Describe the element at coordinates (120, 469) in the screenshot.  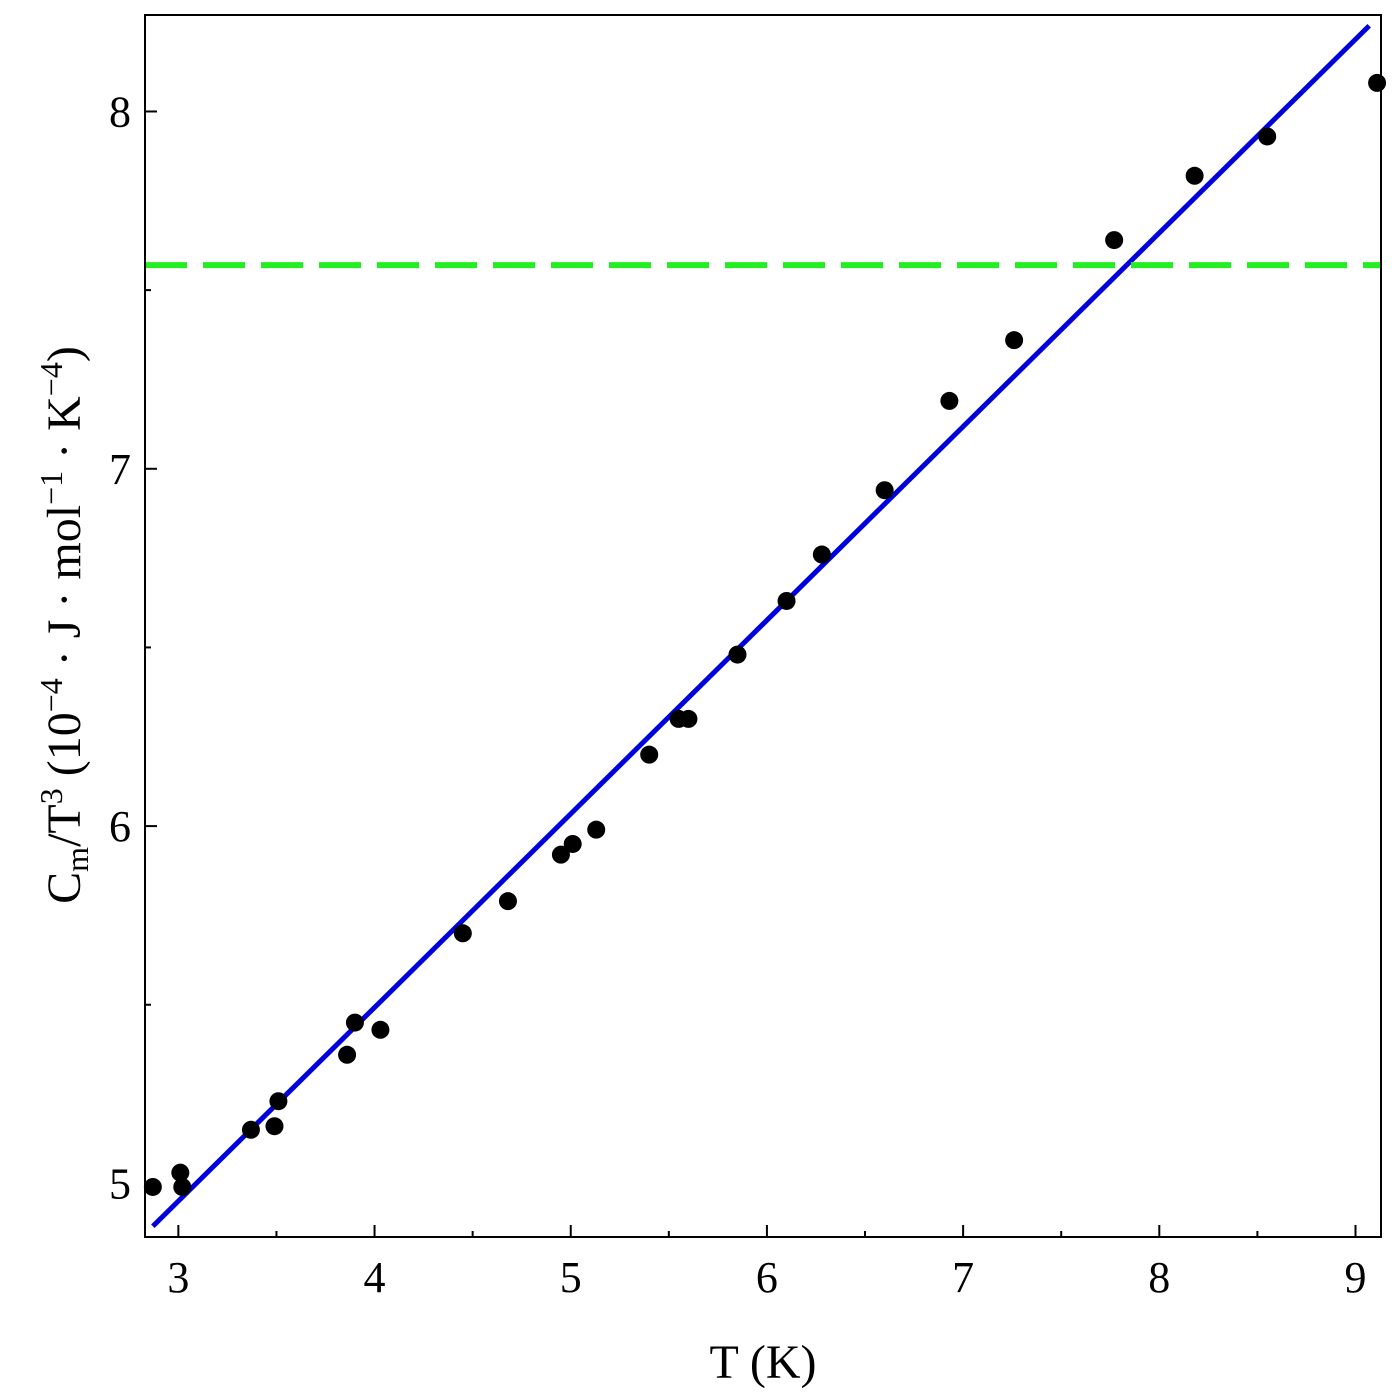
I see `y-tick-label: 7` at that location.